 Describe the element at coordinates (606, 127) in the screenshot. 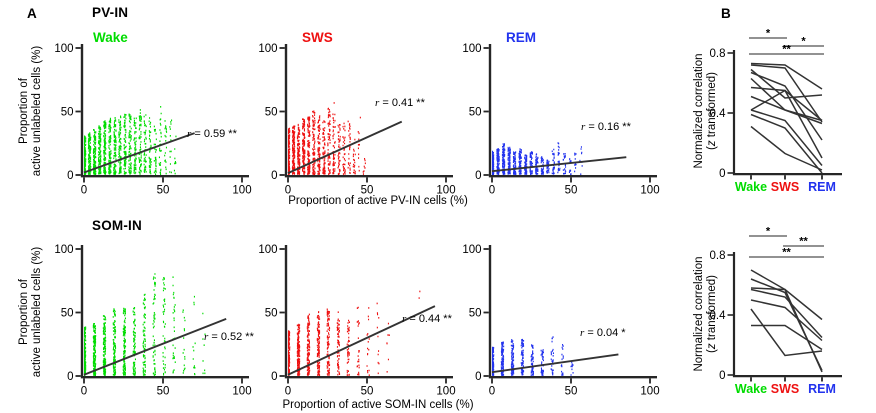

I see `r-value-label-pv-rem: r = 0.16 **` at that location.